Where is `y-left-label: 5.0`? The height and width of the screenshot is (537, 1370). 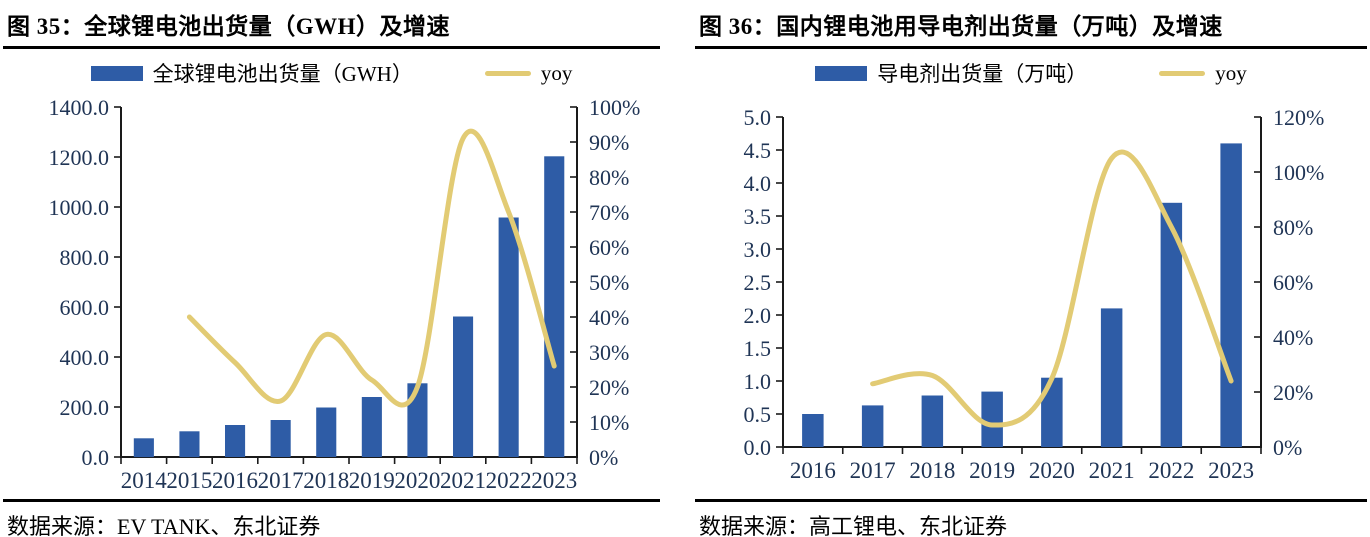
y-left-label: 5.0 is located at coordinates (758, 117).